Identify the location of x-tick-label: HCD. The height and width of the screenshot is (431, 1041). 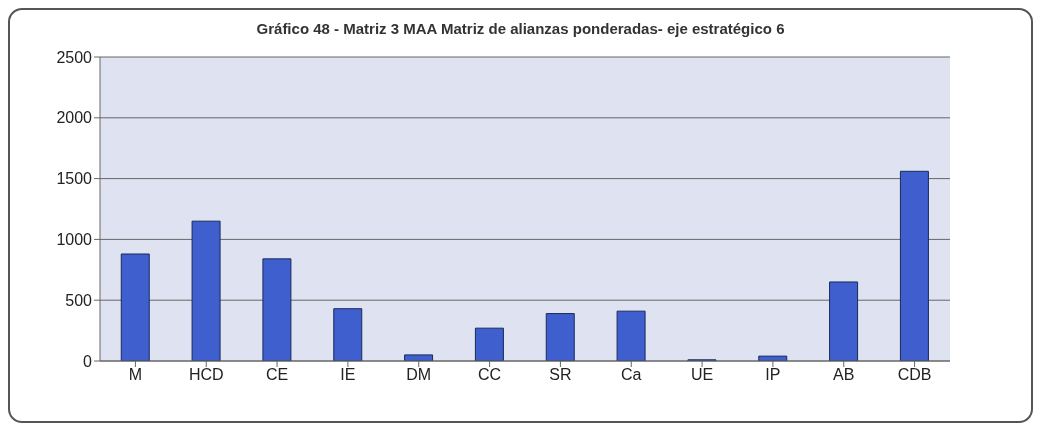
(206, 375).